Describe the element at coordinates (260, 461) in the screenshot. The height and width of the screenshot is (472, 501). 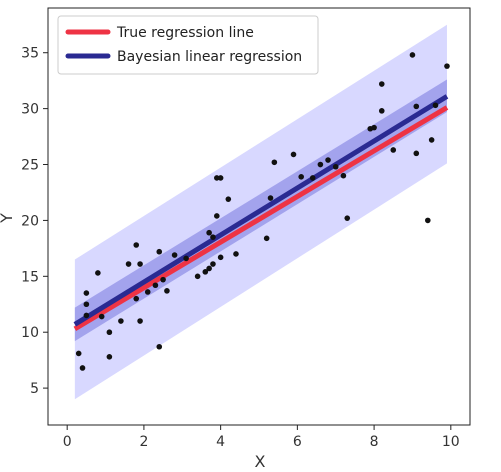
I see `x-axis-title: X` at that location.